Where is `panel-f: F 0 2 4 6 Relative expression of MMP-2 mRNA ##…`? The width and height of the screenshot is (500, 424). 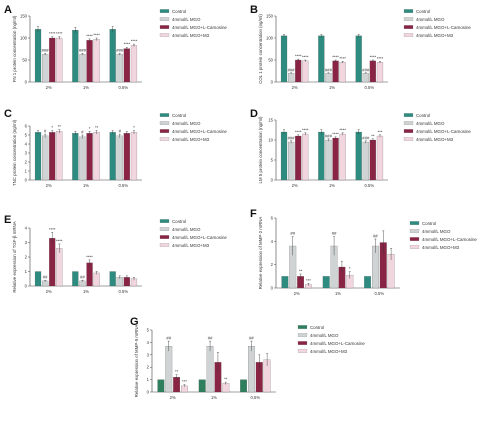
panel-f: F 0 2 4 6 Relative expression of MMP-2 mRNA ##… is located at coordinates (363, 252).